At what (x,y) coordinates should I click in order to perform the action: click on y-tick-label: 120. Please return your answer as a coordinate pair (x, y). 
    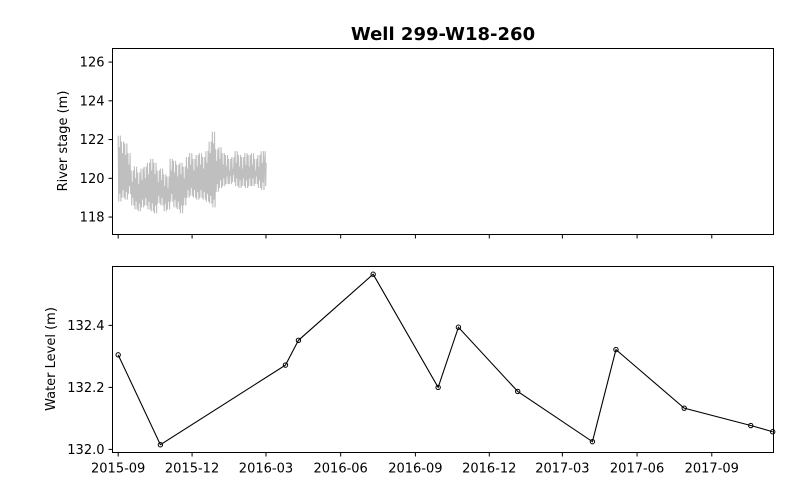
    Looking at the image, I should click on (92, 179).